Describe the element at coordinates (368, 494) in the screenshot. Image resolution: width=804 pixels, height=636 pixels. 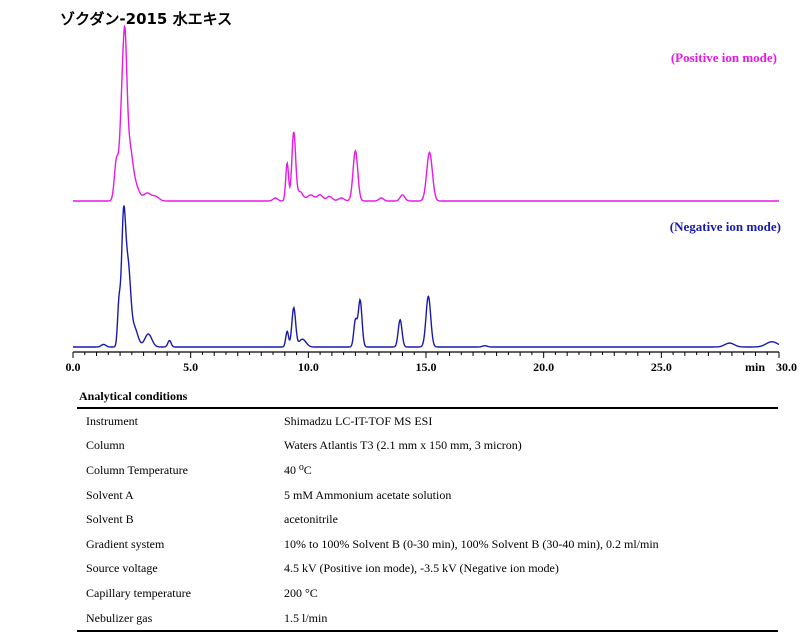
I see `condition-value: 5 mM Ammonium acetate solution` at that location.